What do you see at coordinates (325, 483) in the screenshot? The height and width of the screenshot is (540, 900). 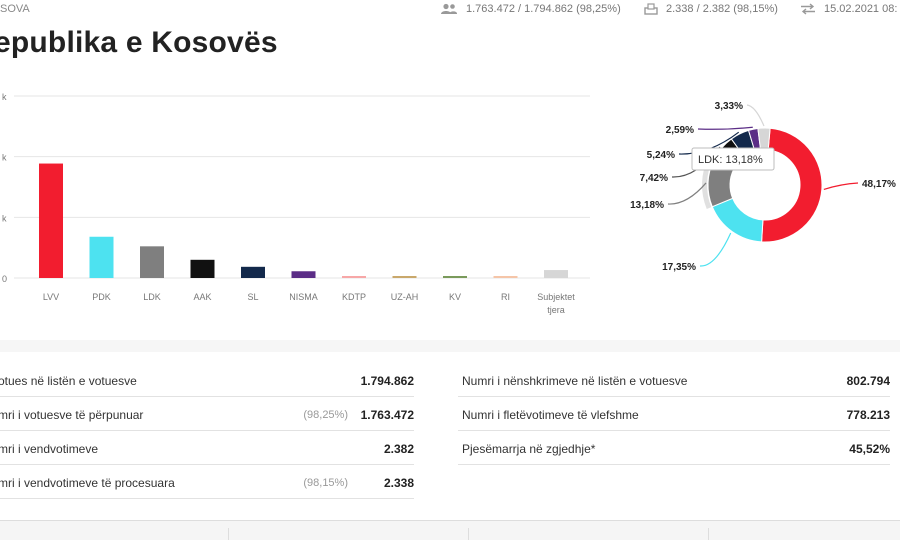 I see `stats-percent: (98,15%)` at bounding box center [325, 483].